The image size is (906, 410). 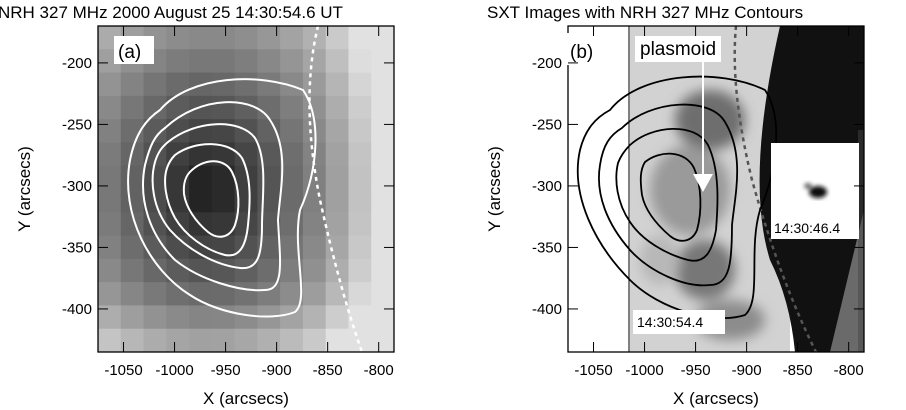 I want to click on contours-a, so click(x=222, y=198).